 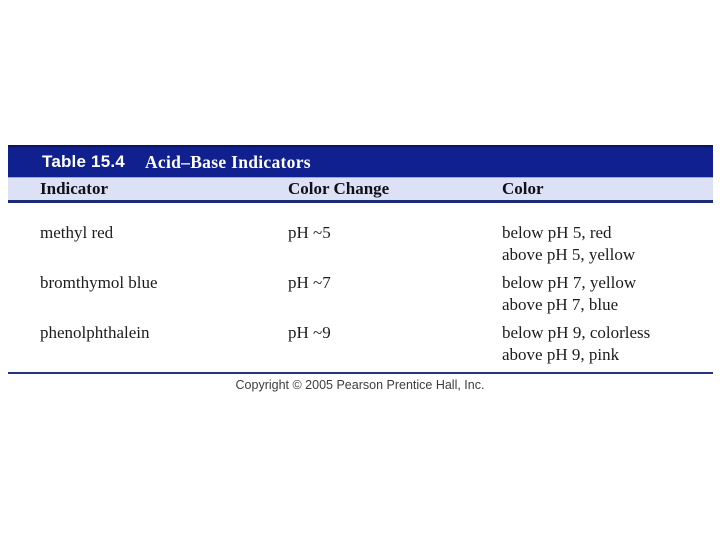 What do you see at coordinates (74, 188) in the screenshot?
I see `column-header-indicator: Indicator` at bounding box center [74, 188].